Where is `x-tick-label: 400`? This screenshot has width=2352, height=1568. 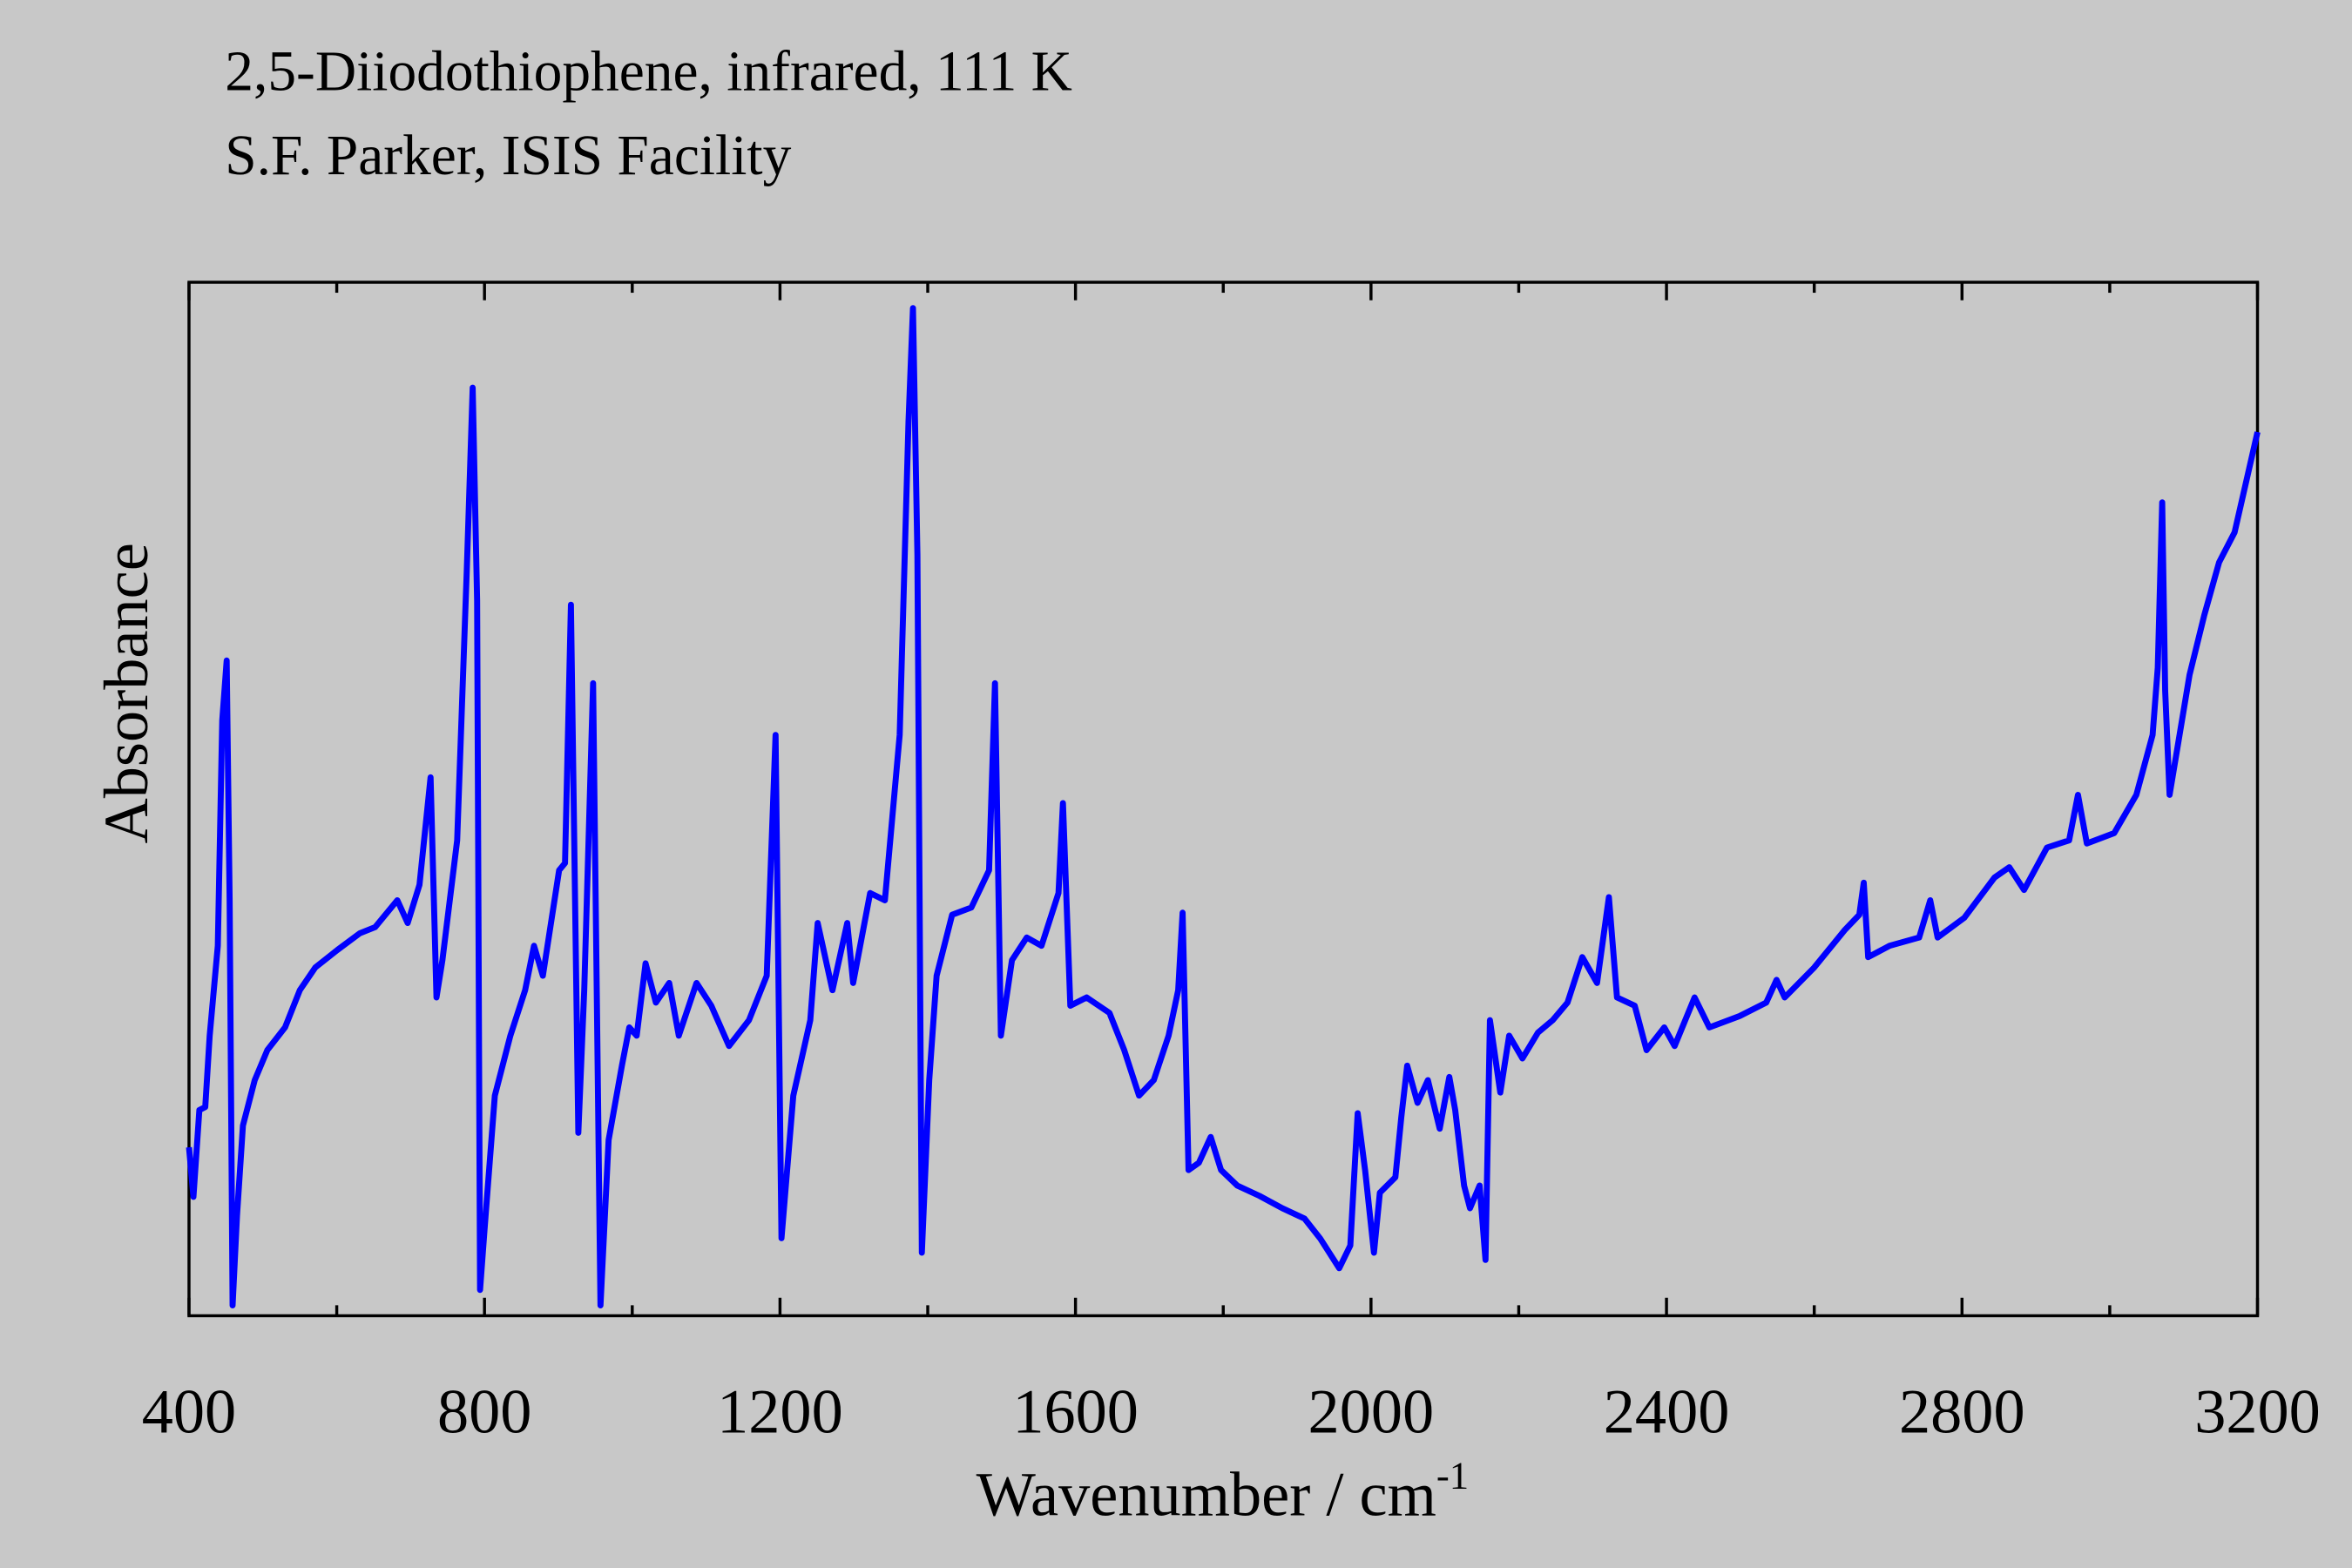
x-tick-label: 400 is located at coordinates (189, 1412).